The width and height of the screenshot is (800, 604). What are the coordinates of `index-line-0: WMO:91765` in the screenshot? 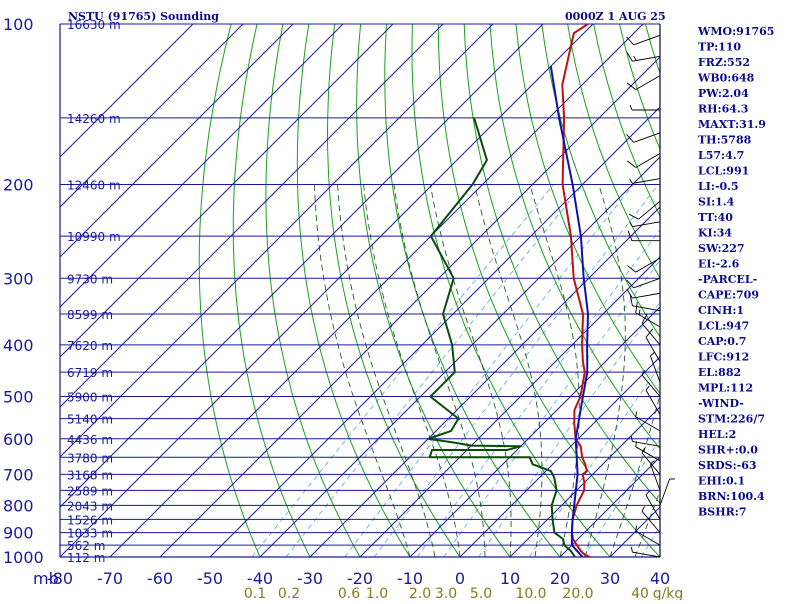 It's located at (735, 31).